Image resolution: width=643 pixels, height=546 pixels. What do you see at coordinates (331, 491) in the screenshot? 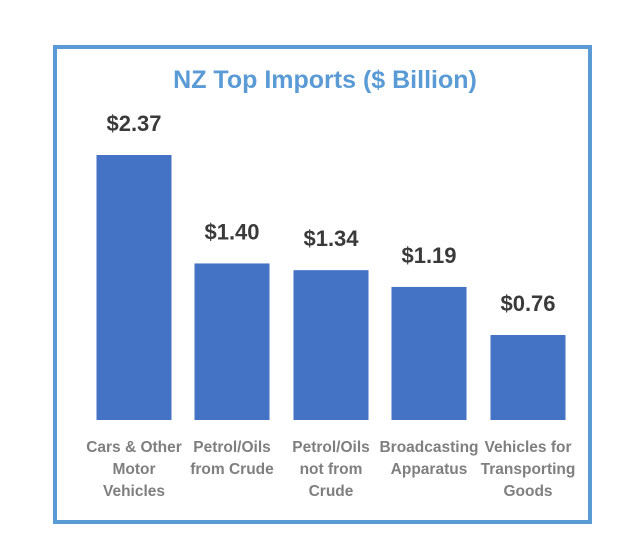
I see `category-label-line: Crude` at bounding box center [331, 491].